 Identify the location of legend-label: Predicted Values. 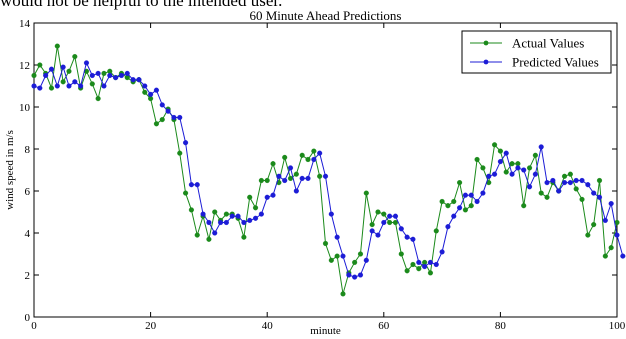
(555, 62).